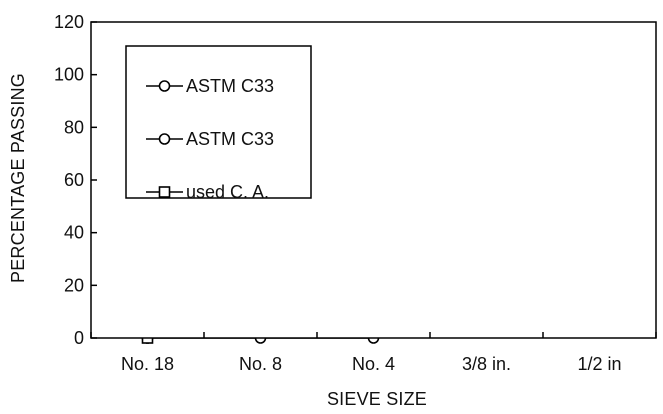 Image resolution: width=663 pixels, height=414 pixels. I want to click on x-tick-label: 3/8 in., so click(486, 364).